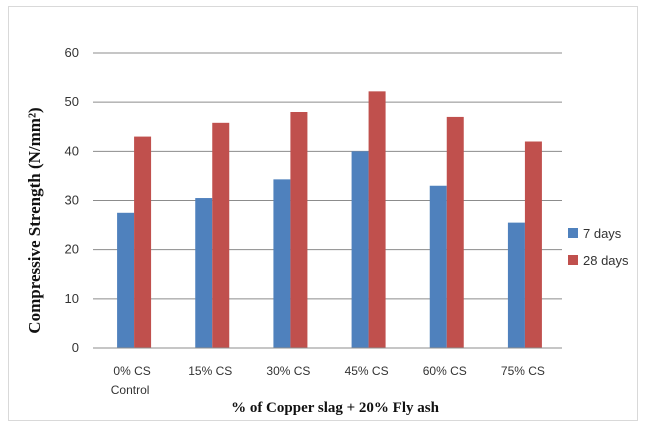 The width and height of the screenshot is (646, 427). What do you see at coordinates (573, 260) in the screenshot?
I see `legend-swatch-28-days` at bounding box center [573, 260].